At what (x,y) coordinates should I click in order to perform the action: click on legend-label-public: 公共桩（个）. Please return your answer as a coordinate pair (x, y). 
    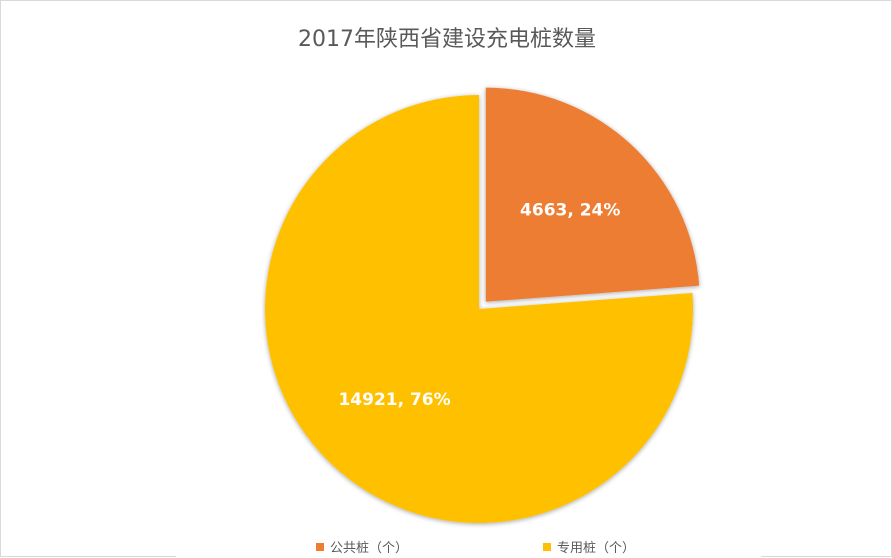
    Looking at the image, I should click on (369, 548).